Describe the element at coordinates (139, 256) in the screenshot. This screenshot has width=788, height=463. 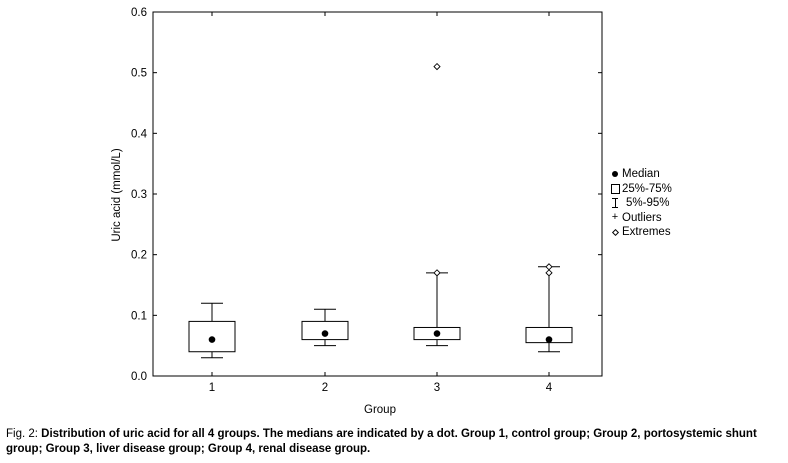
I see `y-tick-label: 0.2` at that location.